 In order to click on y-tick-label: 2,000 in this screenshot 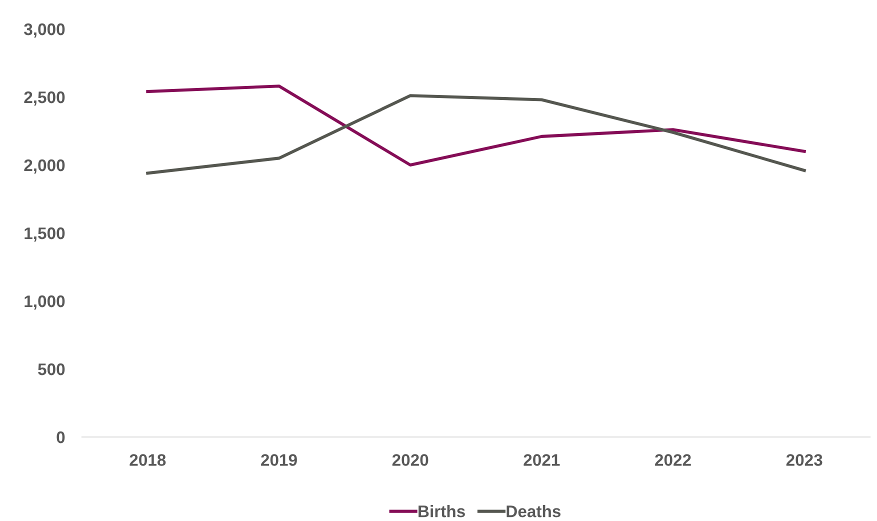, I will do `click(44, 166)`.